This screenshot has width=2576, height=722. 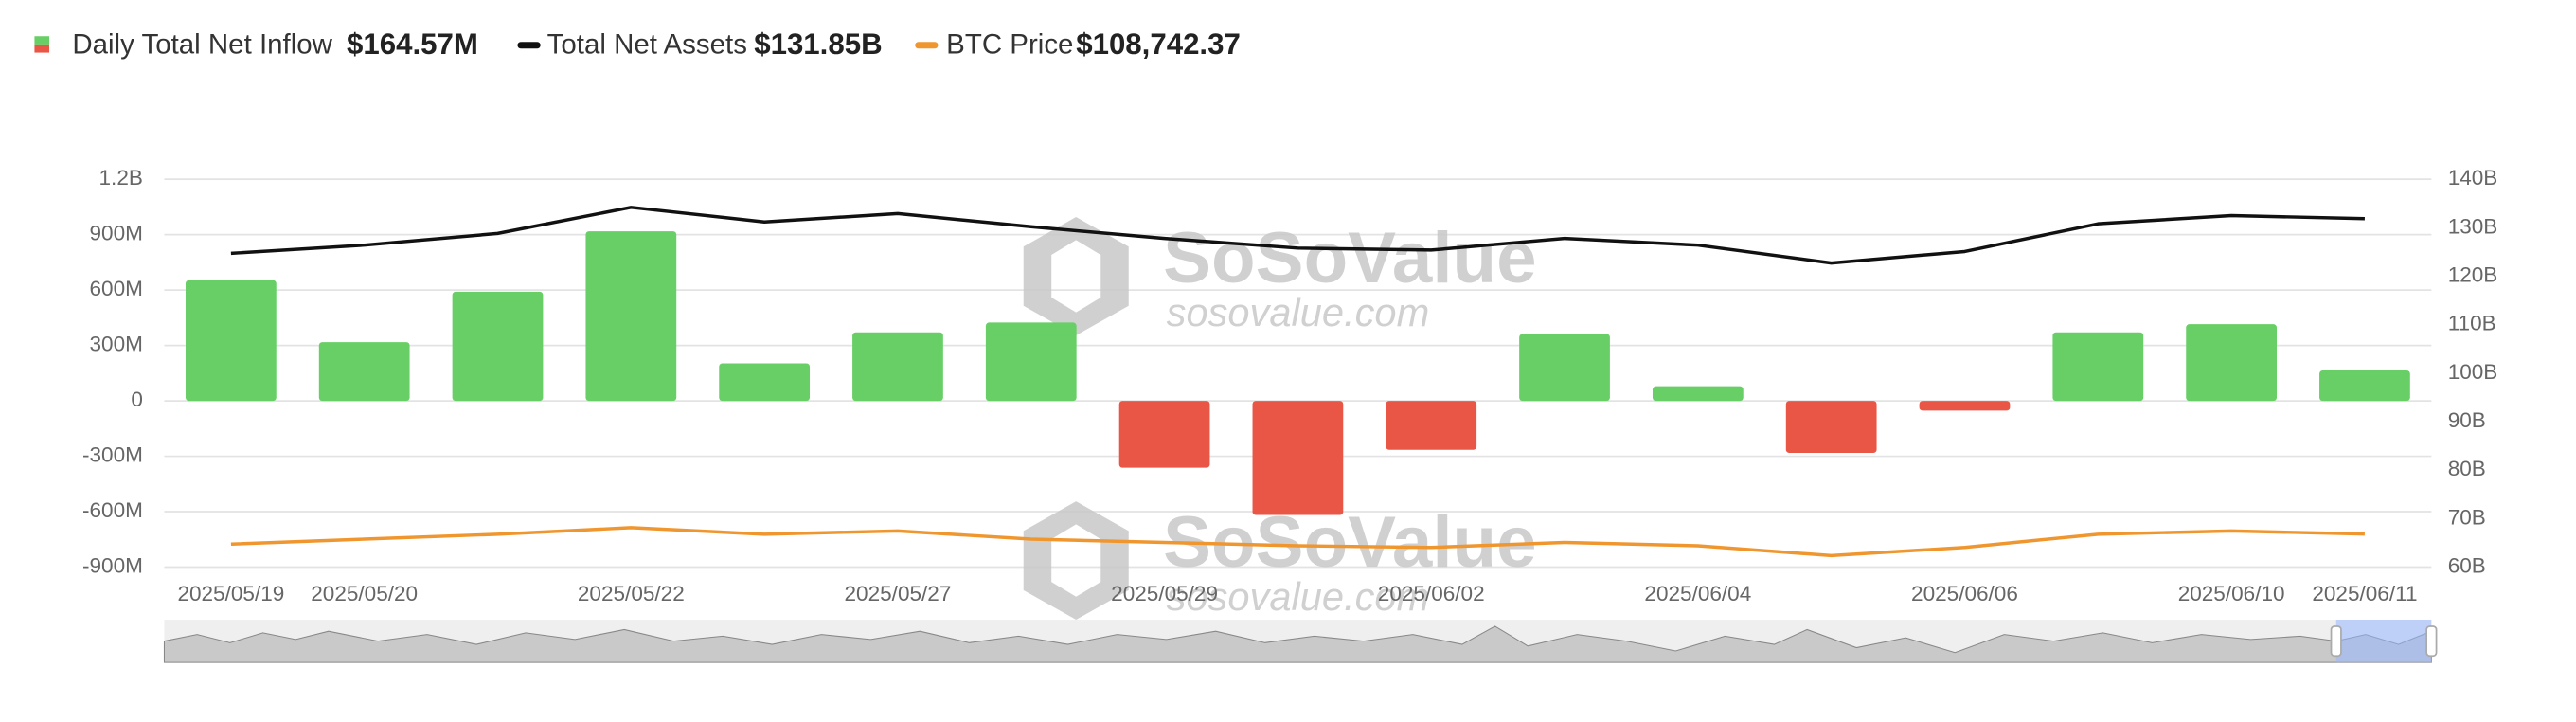 What do you see at coordinates (2473, 226) in the screenshot?
I see `y2-tick-label: 130B` at bounding box center [2473, 226].